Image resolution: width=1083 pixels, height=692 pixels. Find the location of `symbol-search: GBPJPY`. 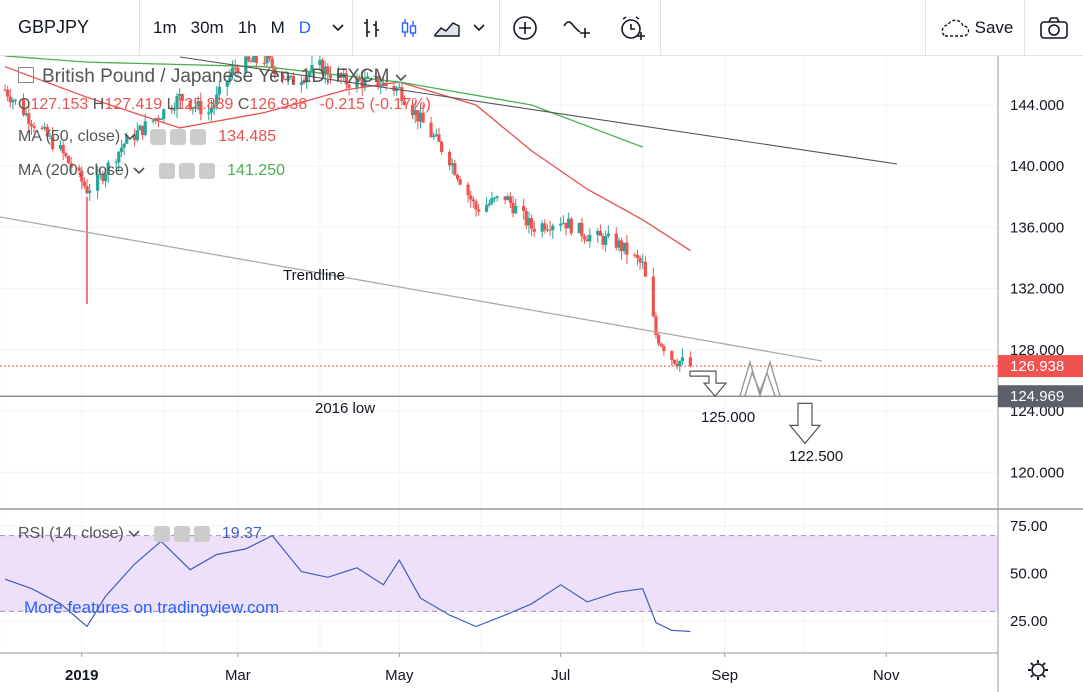

symbol-search: GBPJPY is located at coordinates (70, 28).